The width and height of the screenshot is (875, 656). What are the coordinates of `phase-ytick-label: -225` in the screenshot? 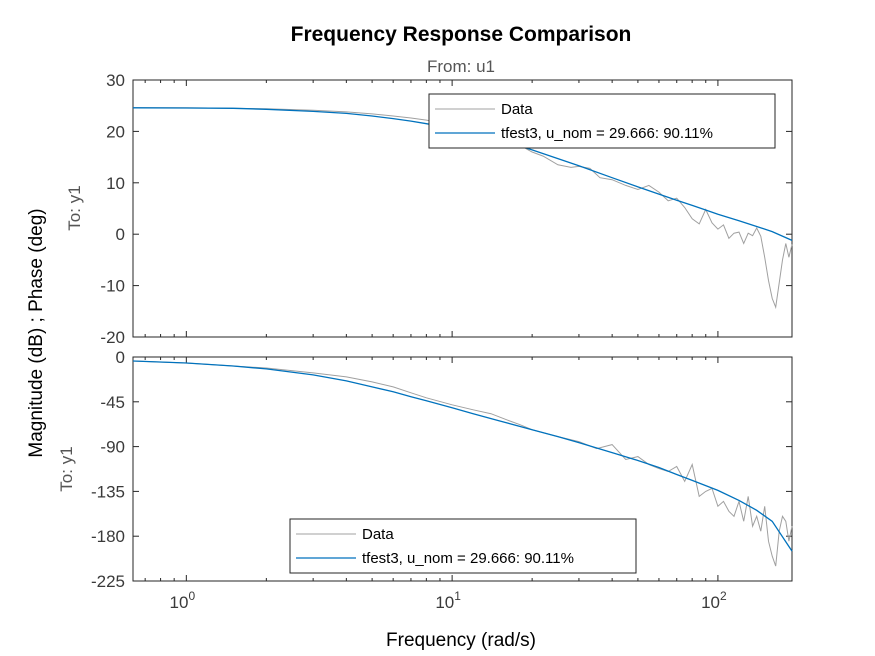 It's located at (108, 581).